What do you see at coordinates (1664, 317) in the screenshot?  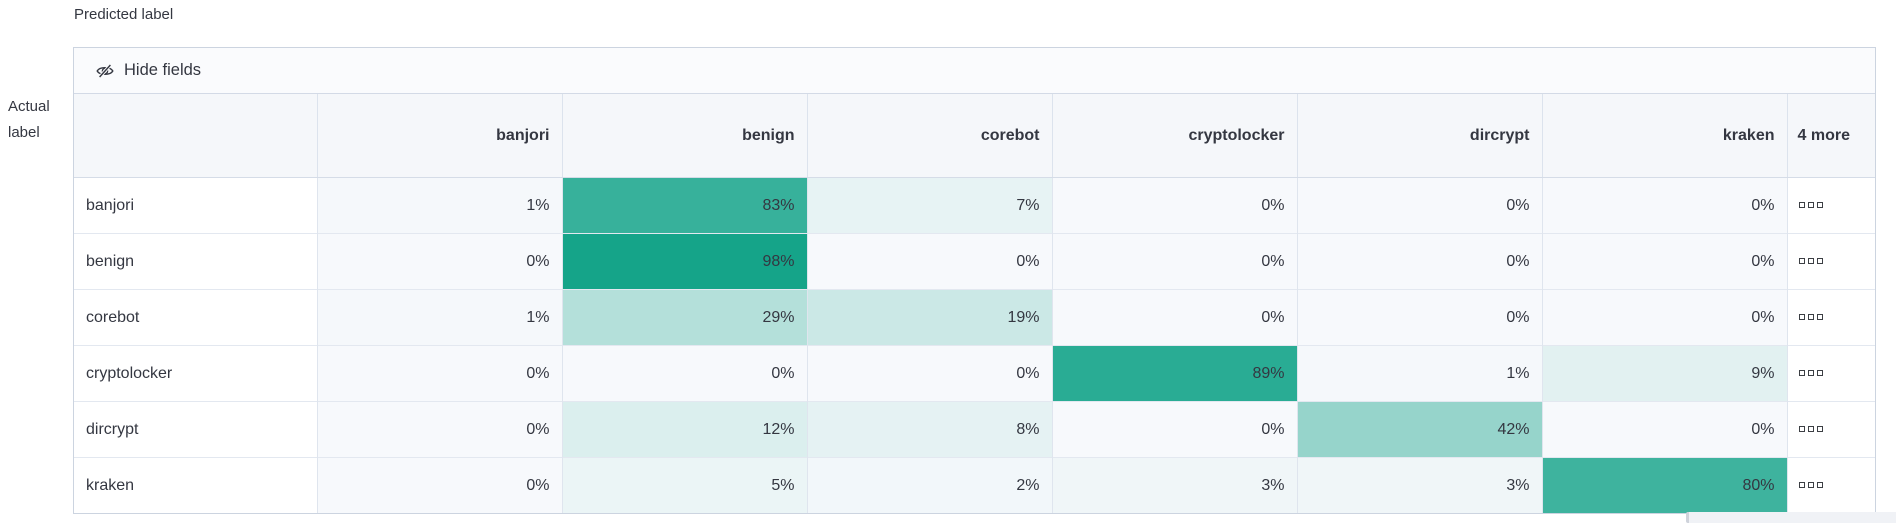 I see `cell-corebot-kraken: 0%` at bounding box center [1664, 317].